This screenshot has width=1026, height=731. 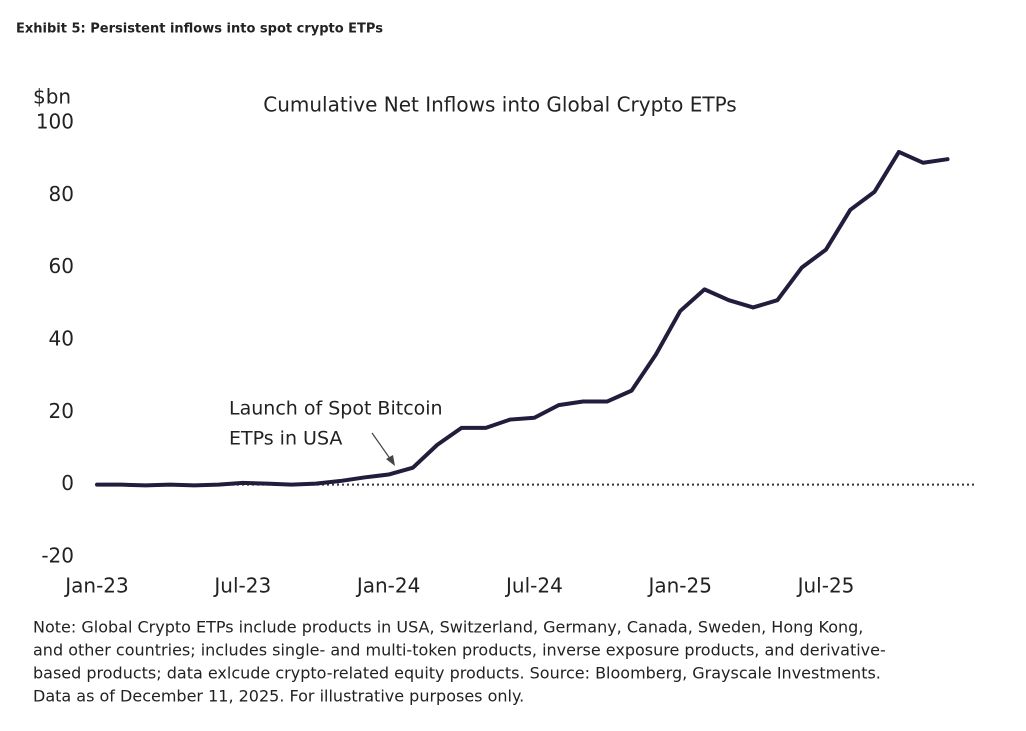 I want to click on x-tick-label: Jan-23, so click(x=96, y=586).